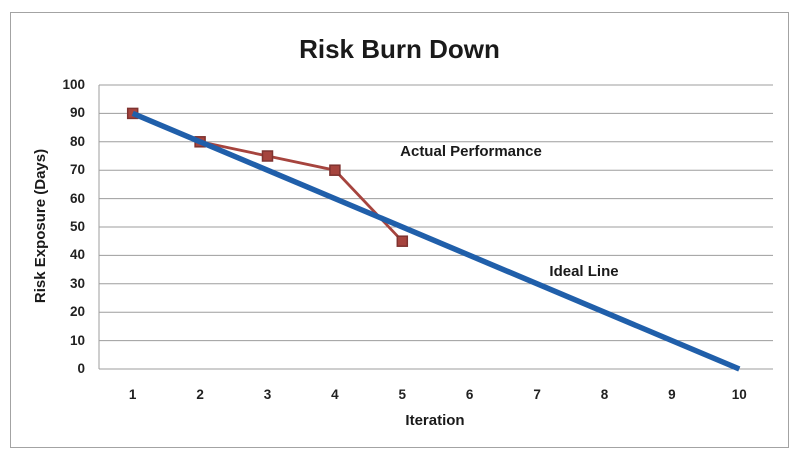  I want to click on y-tick-label: 70, so click(77, 170).